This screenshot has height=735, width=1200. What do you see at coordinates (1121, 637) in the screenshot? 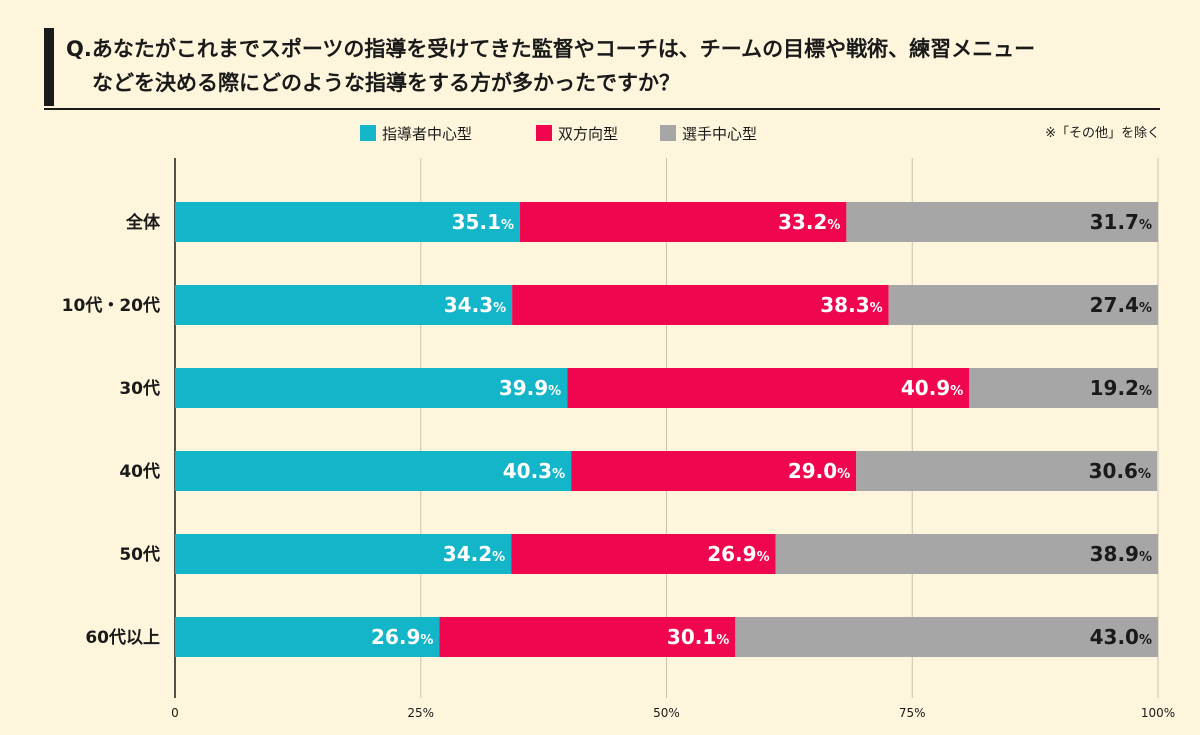
I see `data-label: 43.0%` at bounding box center [1121, 637].